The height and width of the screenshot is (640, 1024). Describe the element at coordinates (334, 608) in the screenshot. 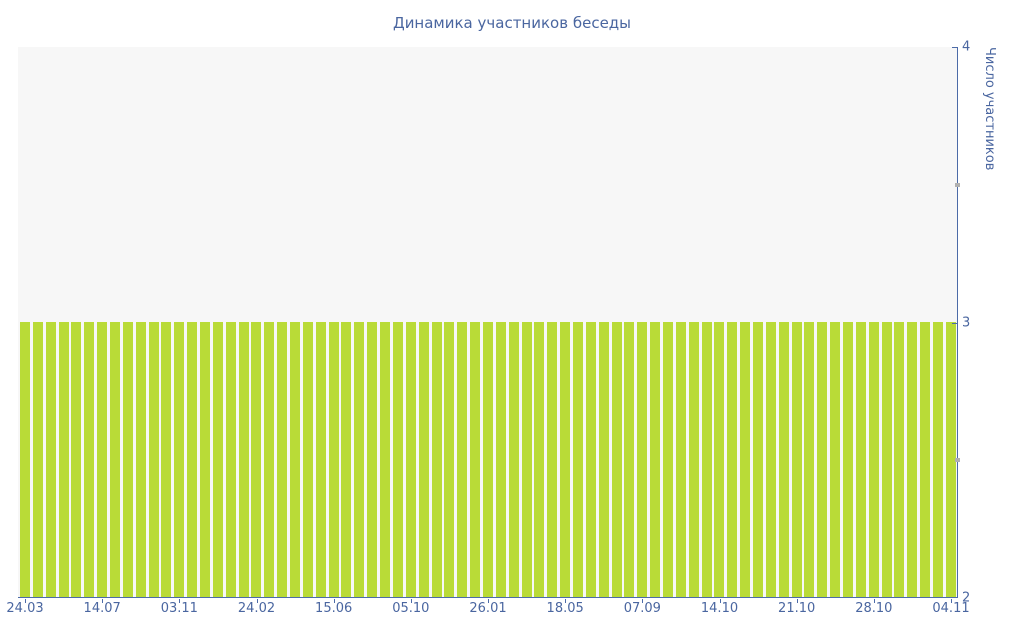

I see `x-tick-label: 15.06` at that location.